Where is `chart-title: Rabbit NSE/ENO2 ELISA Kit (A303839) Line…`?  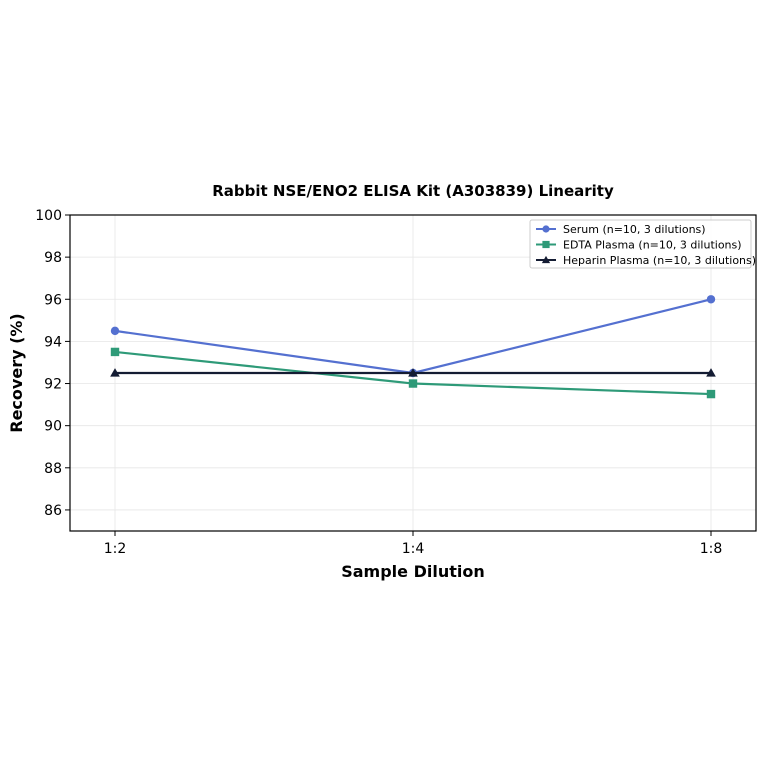 chart-title: Rabbit NSE/ENO2 ELISA Kit (A303839) Line… is located at coordinates (413, 191).